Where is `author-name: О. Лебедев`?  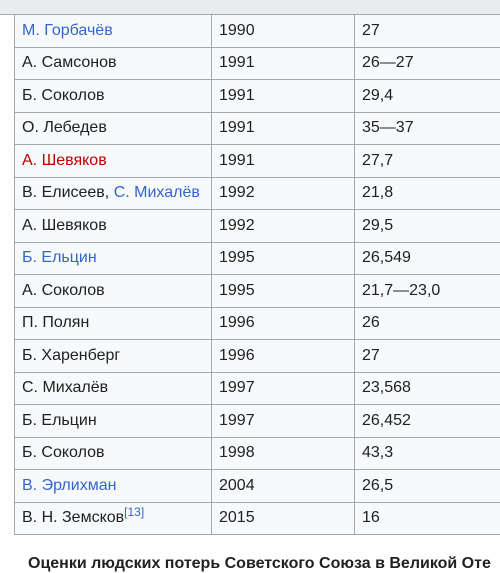
author-name: О. Лебедев is located at coordinates (64, 128).